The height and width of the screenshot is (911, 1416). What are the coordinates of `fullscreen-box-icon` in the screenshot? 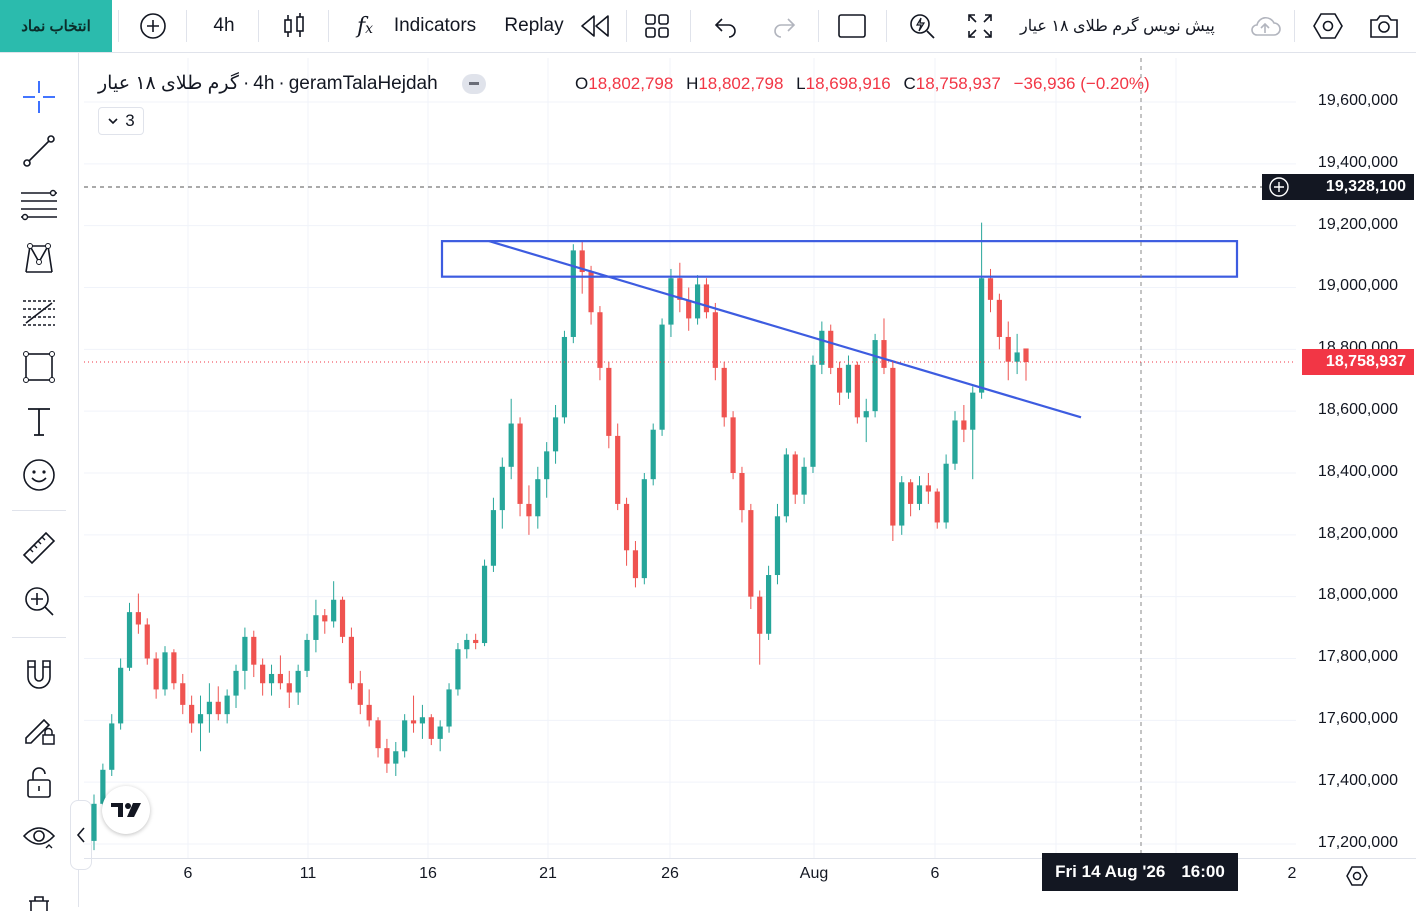 It's located at (852, 26).